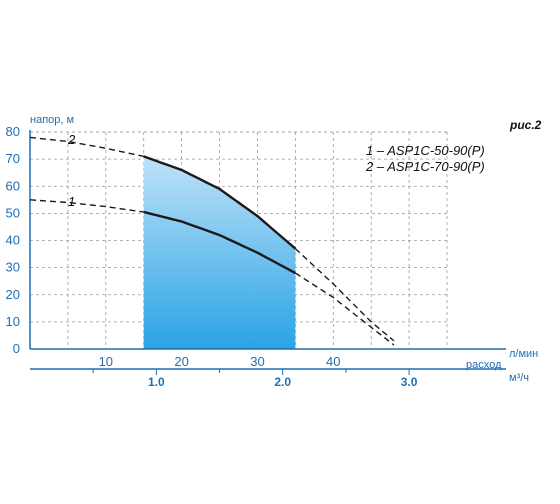 The width and height of the screenshot is (560, 504). I want to click on working-range, so click(219, 252).